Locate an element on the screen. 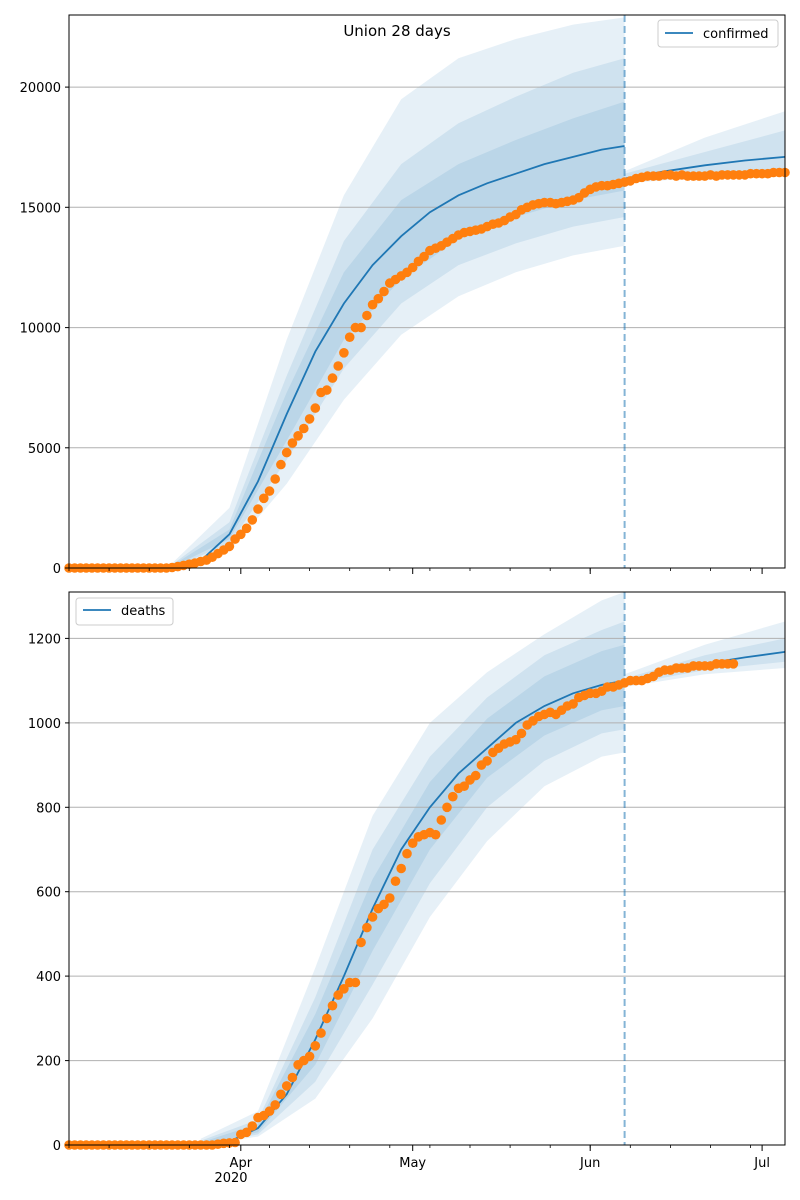  y-tick-label: 200 is located at coordinates (48, 1062).